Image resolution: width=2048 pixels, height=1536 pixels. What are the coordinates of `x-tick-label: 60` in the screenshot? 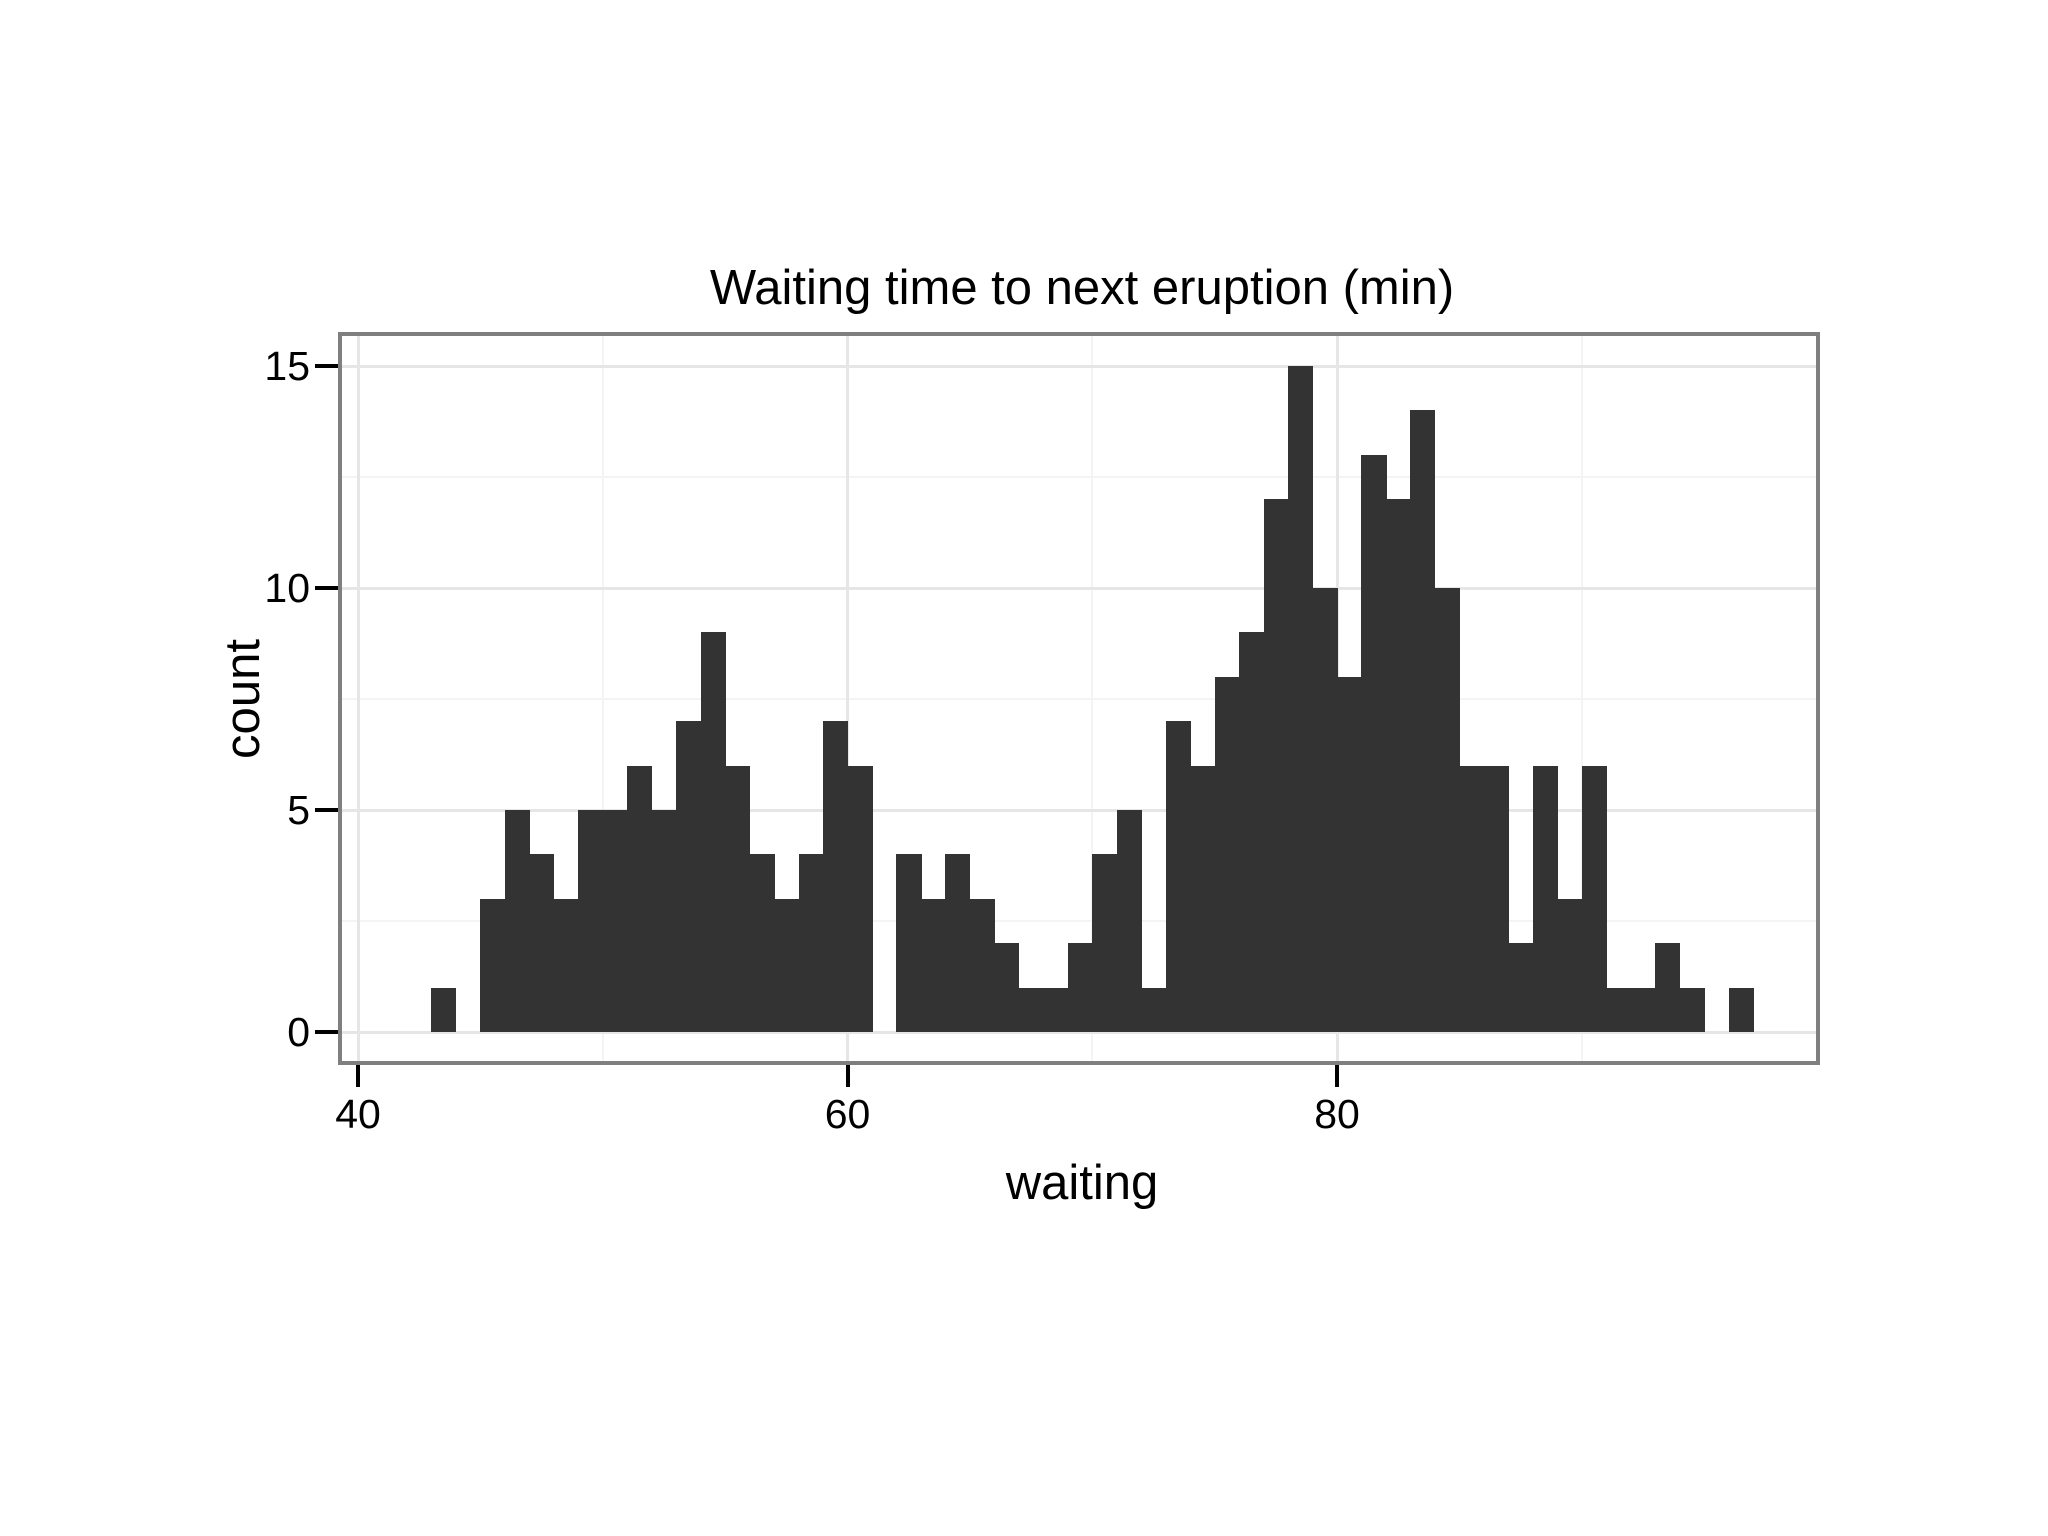 It's located at (847, 1114).